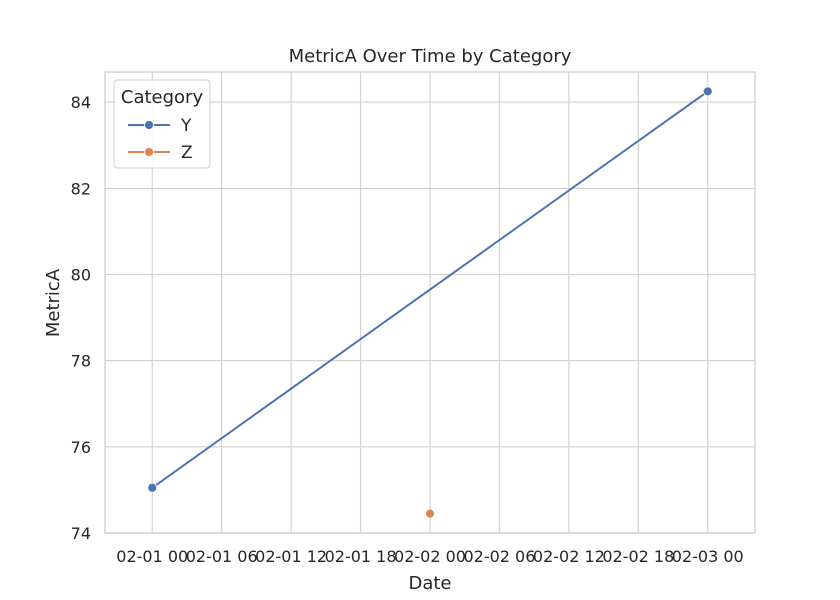 The height and width of the screenshot is (600, 840). I want to click on legend-marker-z, so click(149, 152).